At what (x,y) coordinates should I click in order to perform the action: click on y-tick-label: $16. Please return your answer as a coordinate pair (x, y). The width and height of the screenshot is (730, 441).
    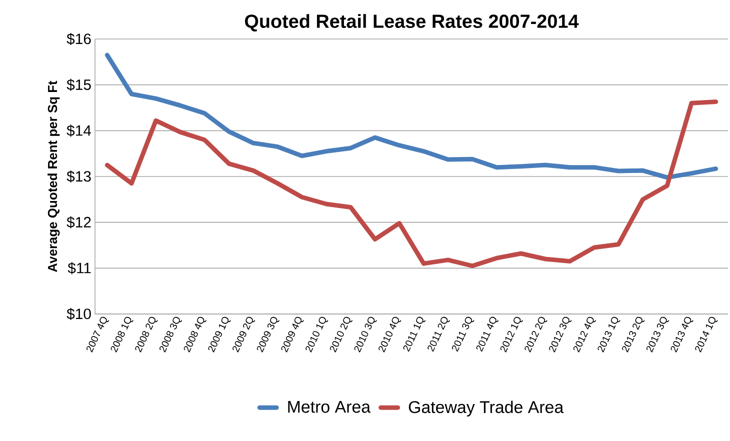
    Looking at the image, I should click on (78, 39).